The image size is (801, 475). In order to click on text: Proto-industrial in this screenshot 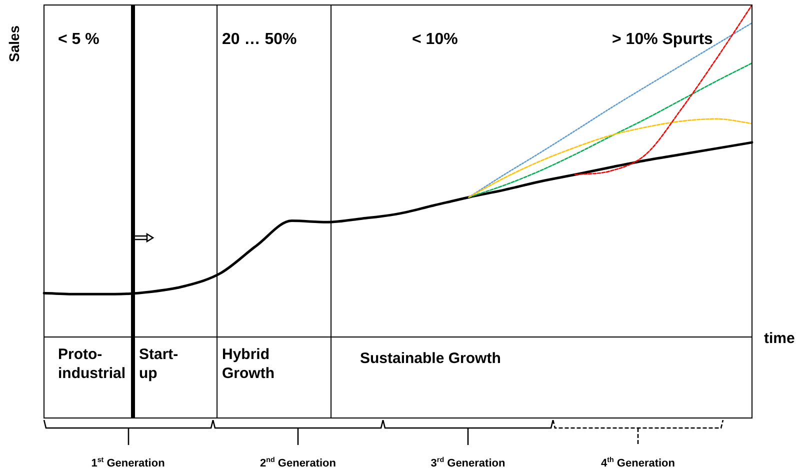, I will do `click(92, 365)`.